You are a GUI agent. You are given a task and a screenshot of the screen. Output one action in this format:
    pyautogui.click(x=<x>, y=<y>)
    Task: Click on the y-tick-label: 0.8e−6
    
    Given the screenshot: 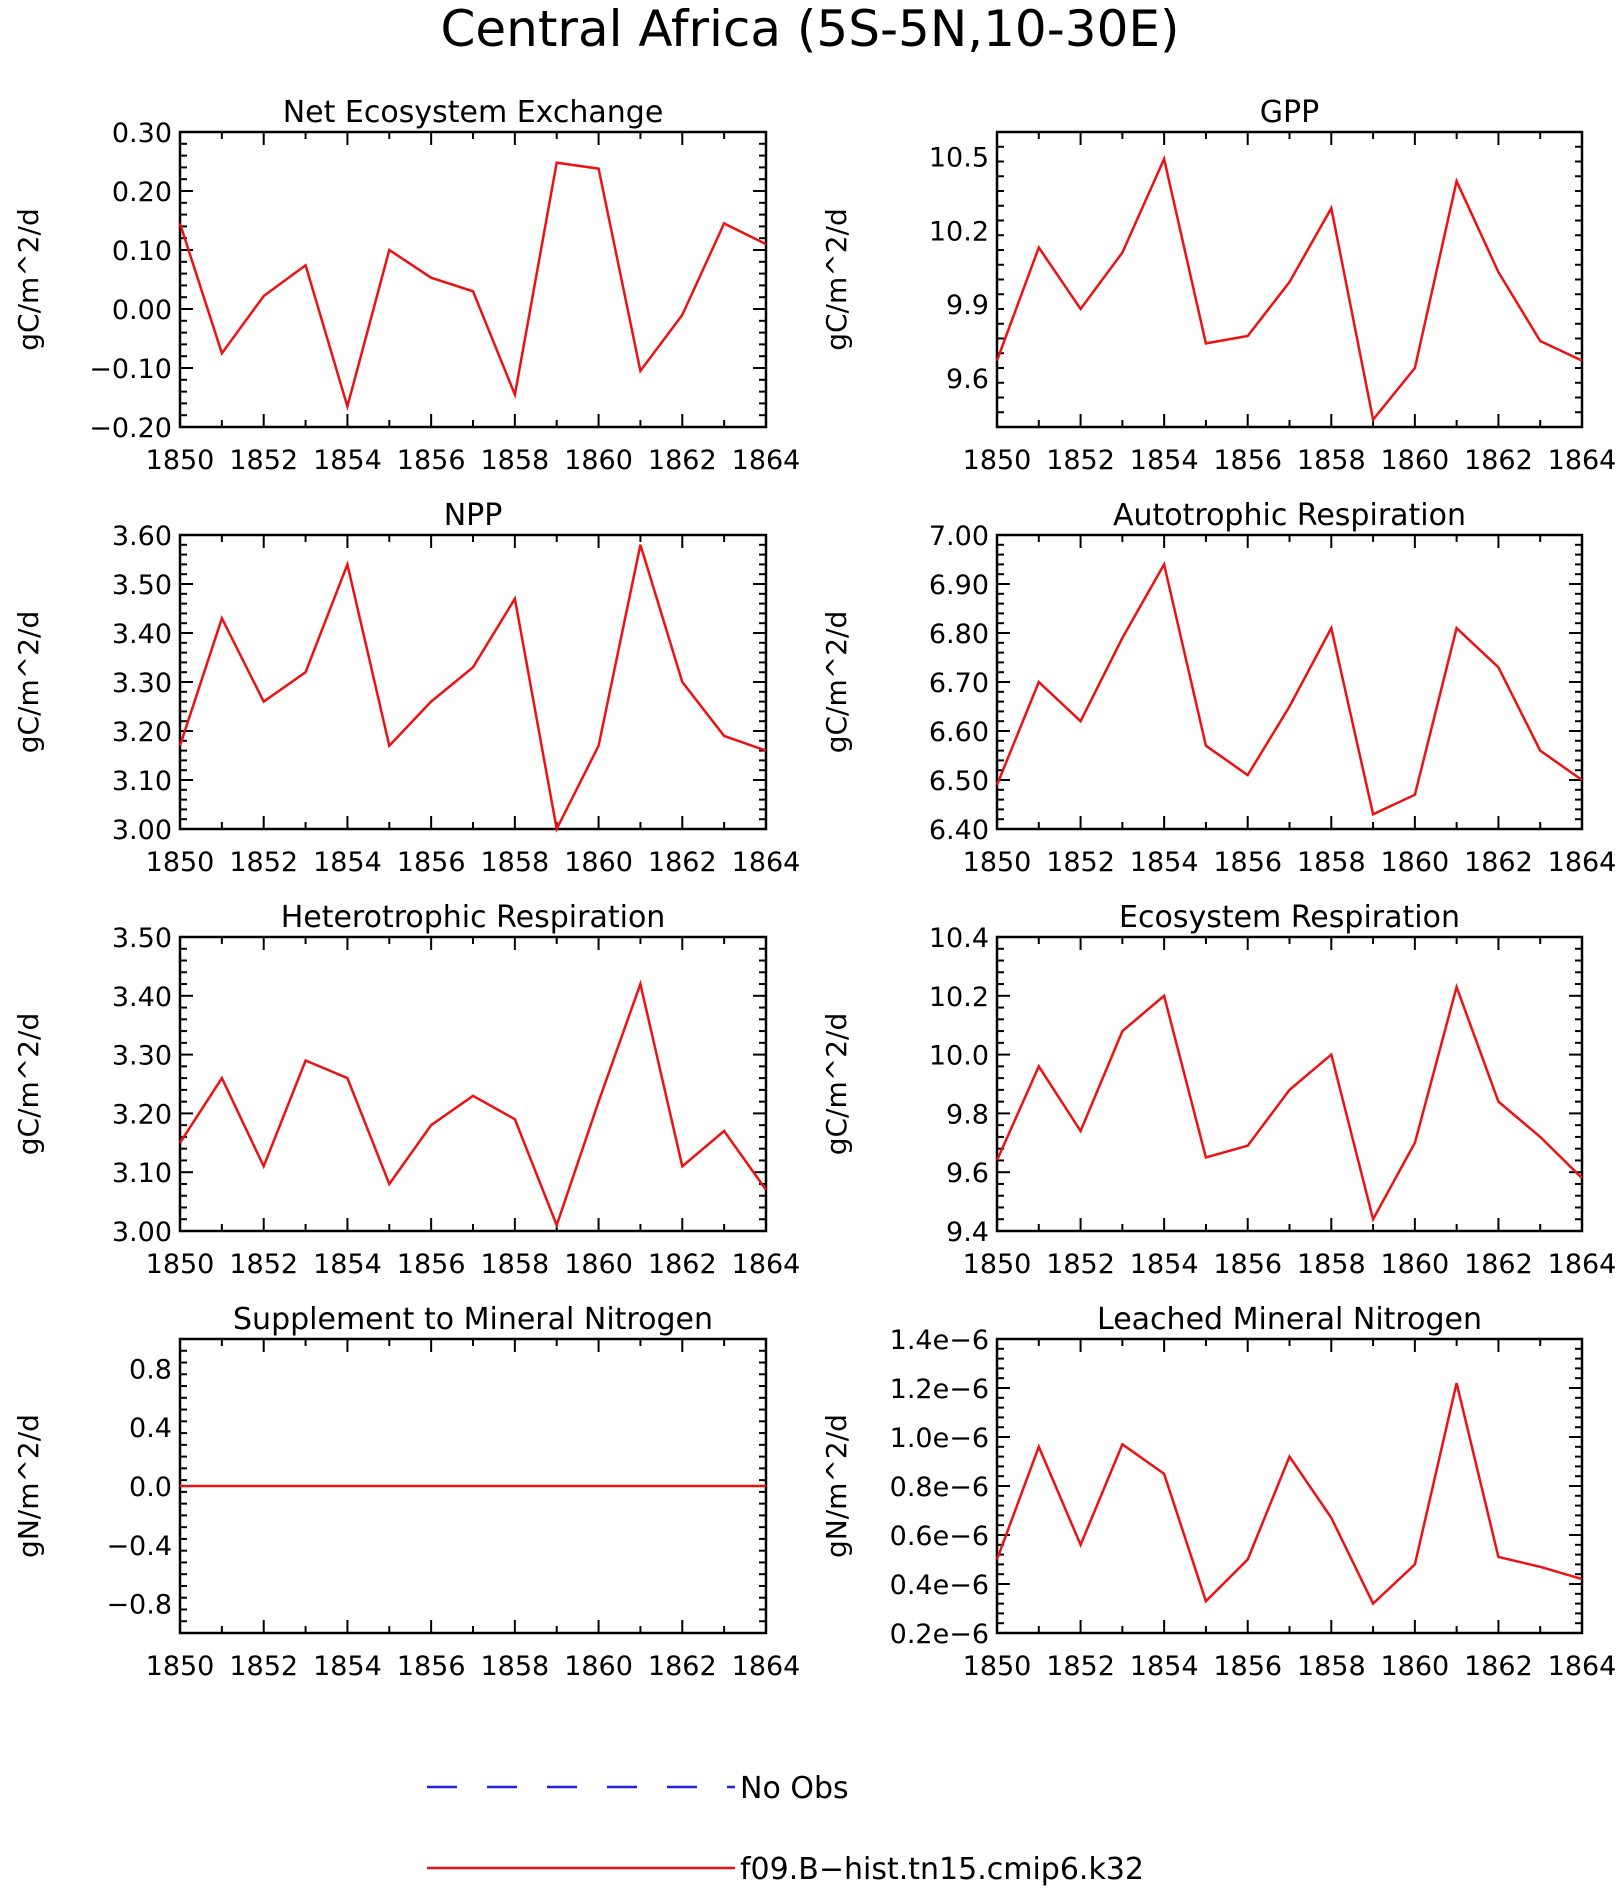 What is the action you would take?
    pyautogui.click(x=939, y=1487)
    